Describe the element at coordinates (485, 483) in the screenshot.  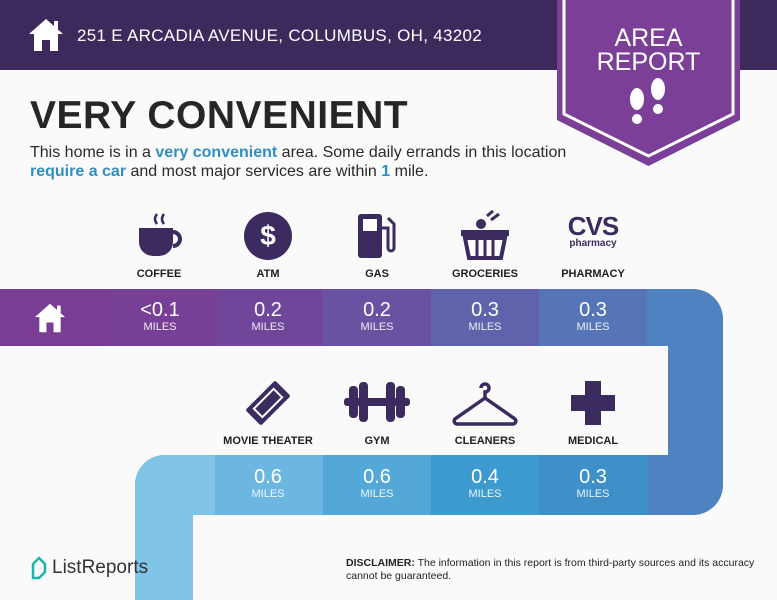
I see `distance-cell-cleaners: 0.4 MILES` at that location.